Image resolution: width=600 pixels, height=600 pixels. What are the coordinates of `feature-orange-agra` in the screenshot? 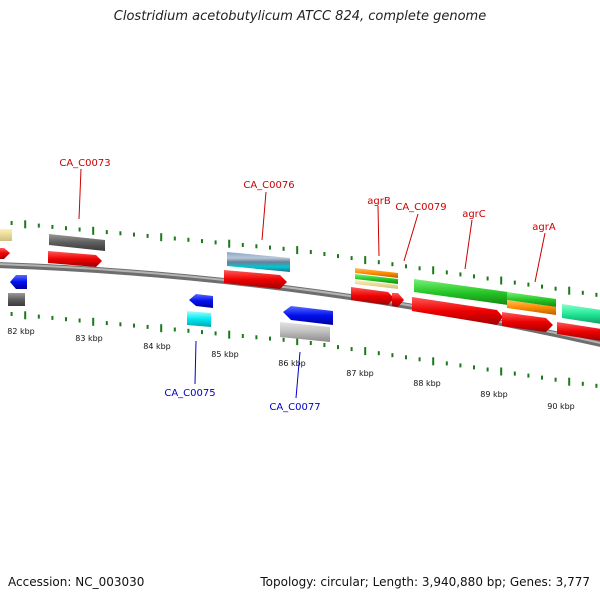 It's located at (531, 307).